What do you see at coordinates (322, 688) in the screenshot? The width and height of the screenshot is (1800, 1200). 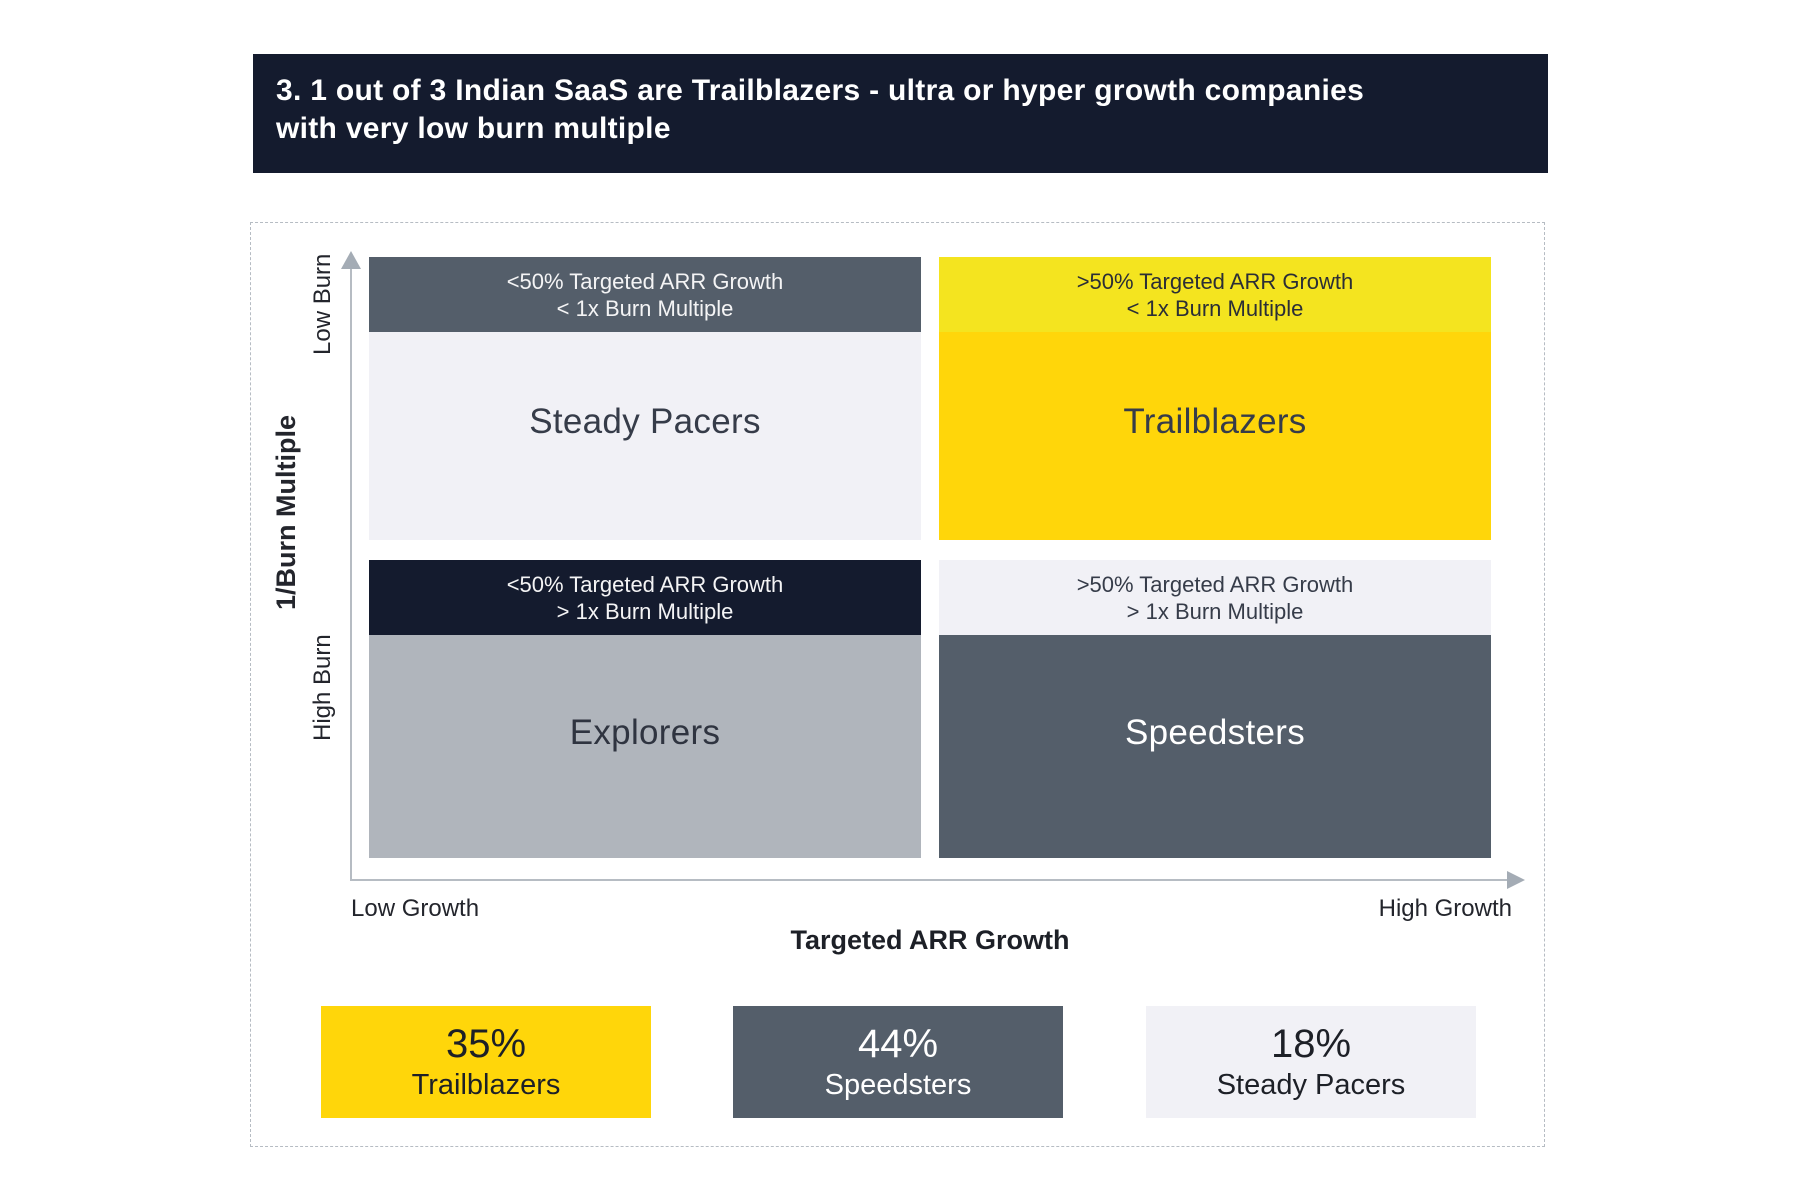 I see `y-axis-min-label: High Burn` at bounding box center [322, 688].